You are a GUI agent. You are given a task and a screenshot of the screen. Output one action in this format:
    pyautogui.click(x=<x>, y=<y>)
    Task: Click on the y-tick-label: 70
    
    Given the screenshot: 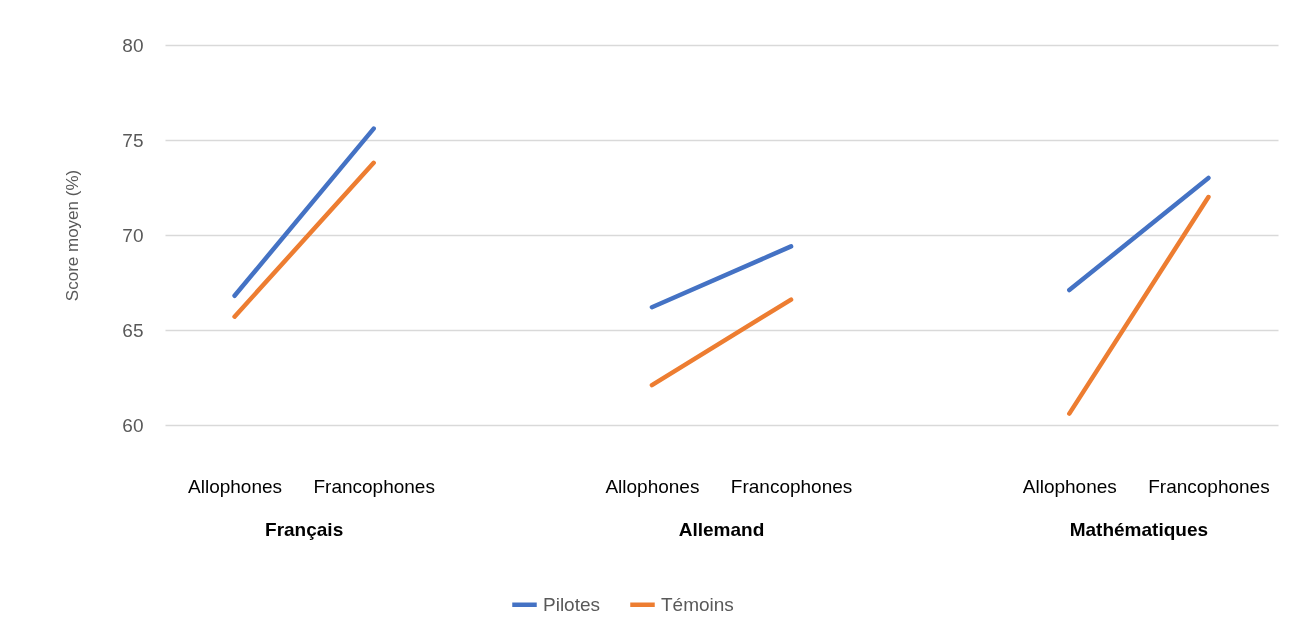 What is the action you would take?
    pyautogui.click(x=133, y=235)
    